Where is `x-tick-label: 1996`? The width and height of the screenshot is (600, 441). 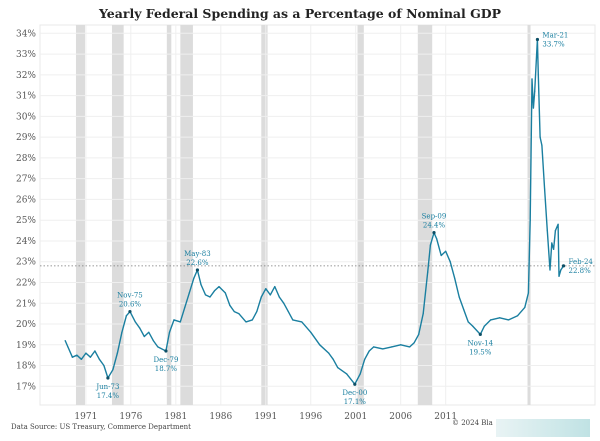
x-tick-label: 1996 is located at coordinates (310, 417).